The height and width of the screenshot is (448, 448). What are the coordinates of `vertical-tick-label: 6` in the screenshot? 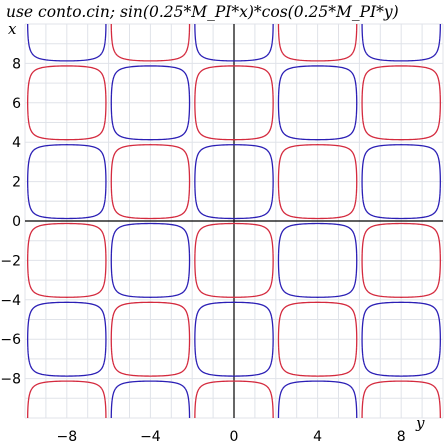 It's located at (16, 104).